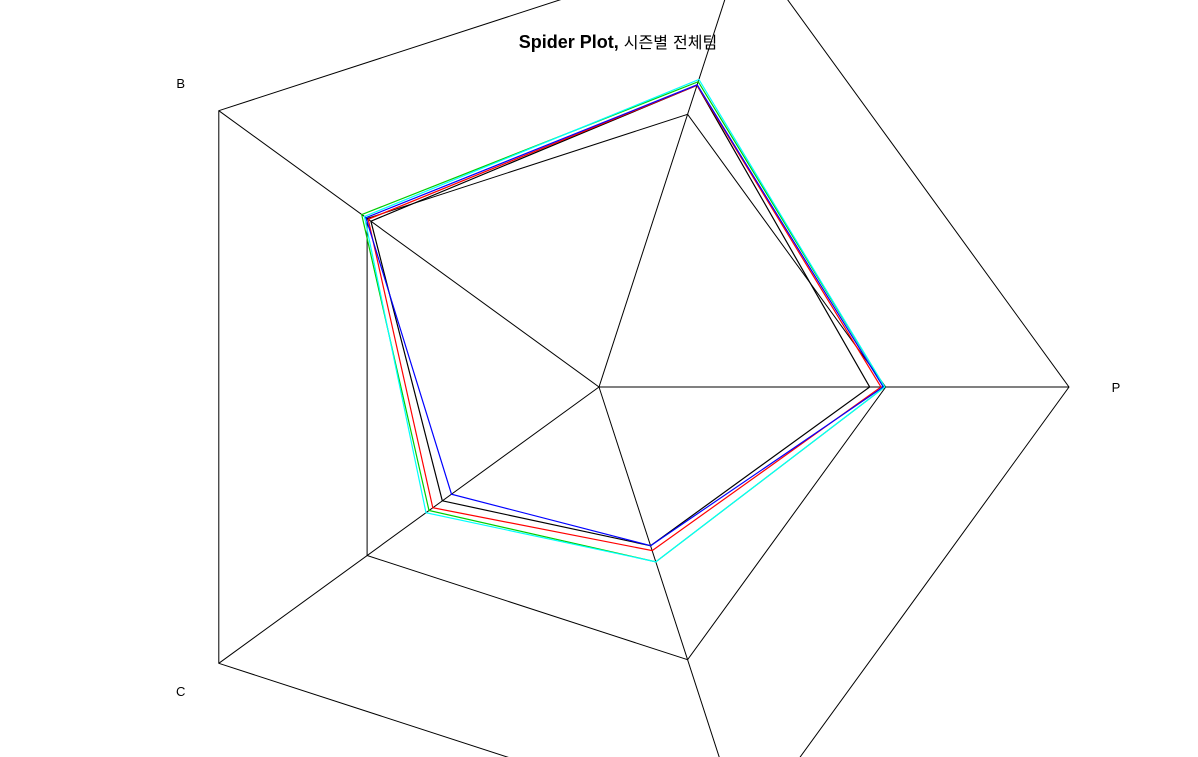  Describe the element at coordinates (670, 42) in the screenshot. I see `chart-title-sub: 시즌별 전체팀` at that location.